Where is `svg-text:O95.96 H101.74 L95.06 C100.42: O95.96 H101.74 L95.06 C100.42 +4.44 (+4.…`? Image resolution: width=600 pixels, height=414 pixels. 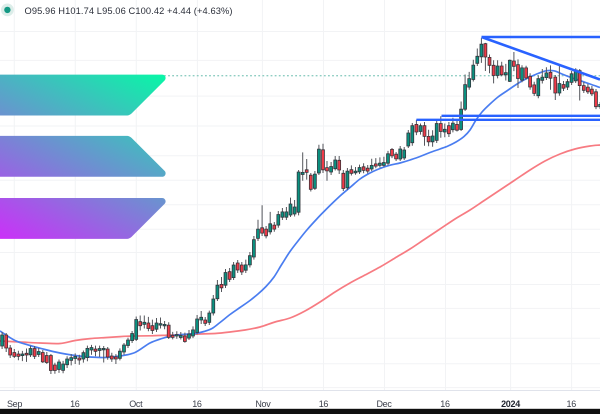 svg-text:O95.96 H101.74 L95.06 C100.42: O95.96 H101.74 L95.06 C100.42 +4.44 (+4.… is located at coordinates (129, 11).